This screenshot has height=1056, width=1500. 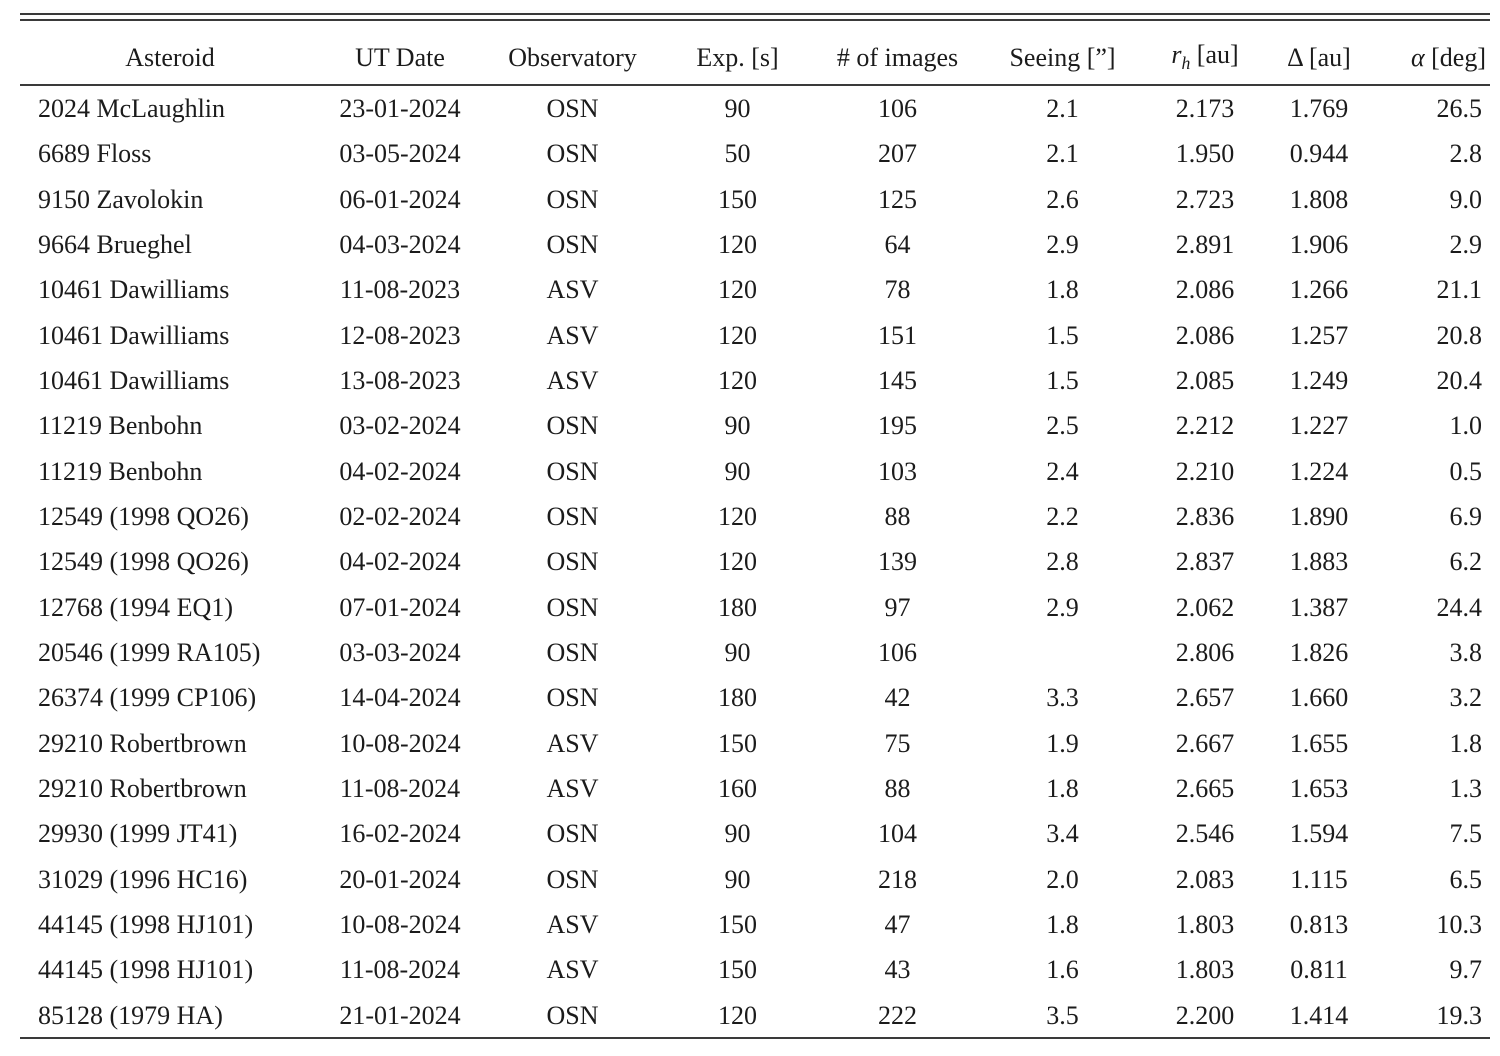 What do you see at coordinates (737, 789) in the screenshot?
I see `cell-exp-s: 160` at bounding box center [737, 789].